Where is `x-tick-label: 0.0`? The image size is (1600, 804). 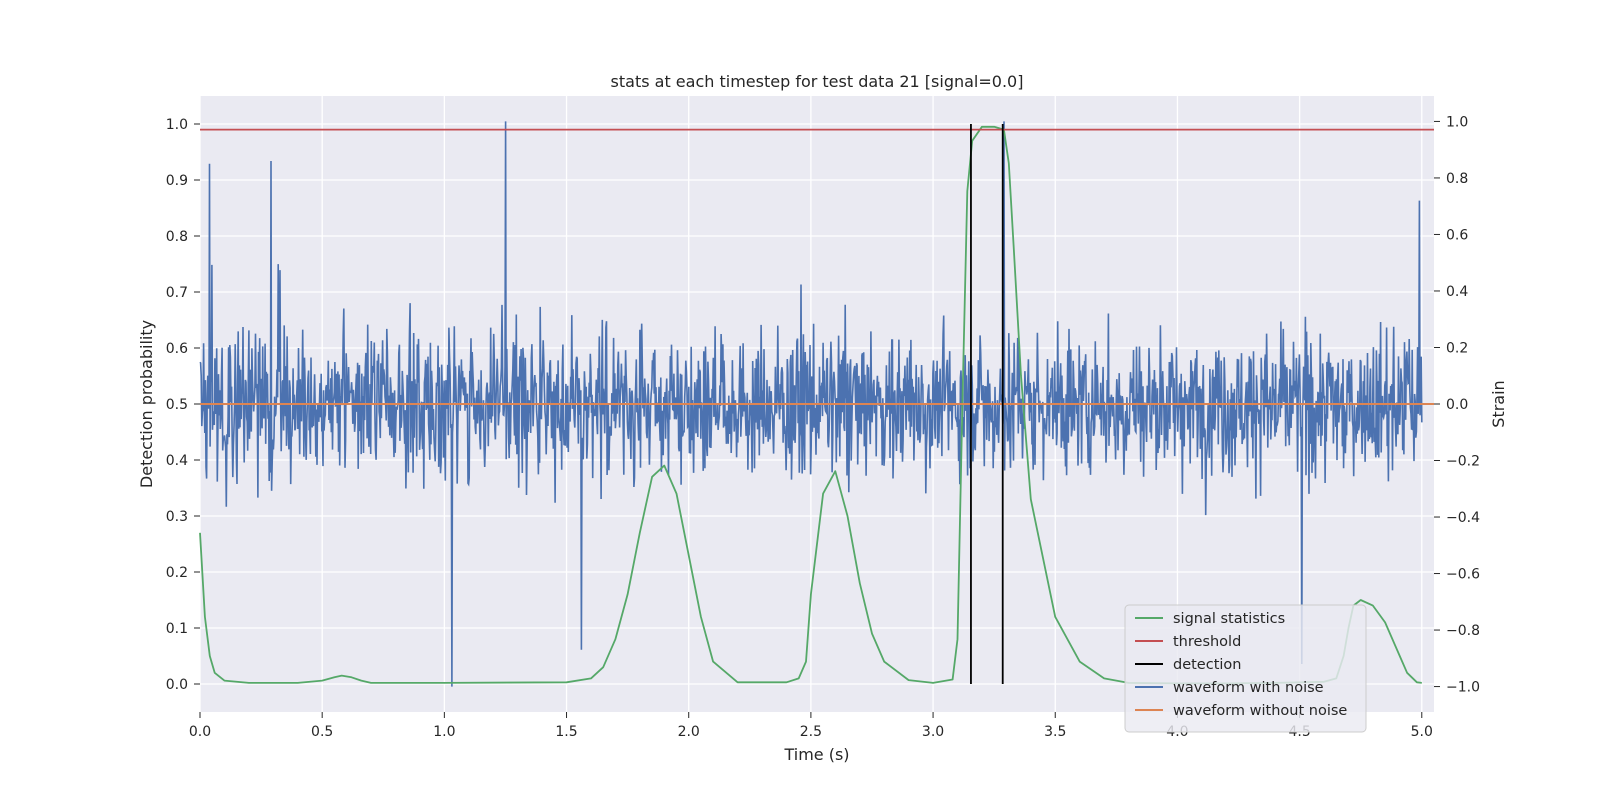
x-tick-label: 0.0 is located at coordinates (200, 732).